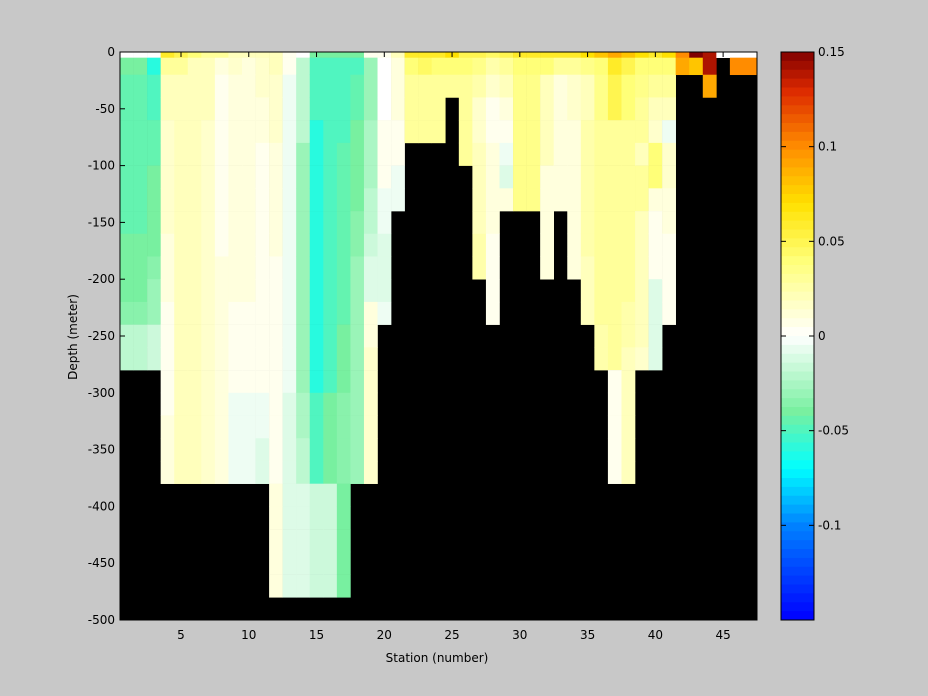  Describe the element at coordinates (451, 635) in the screenshot. I see `x-tick-label: 25` at that location.